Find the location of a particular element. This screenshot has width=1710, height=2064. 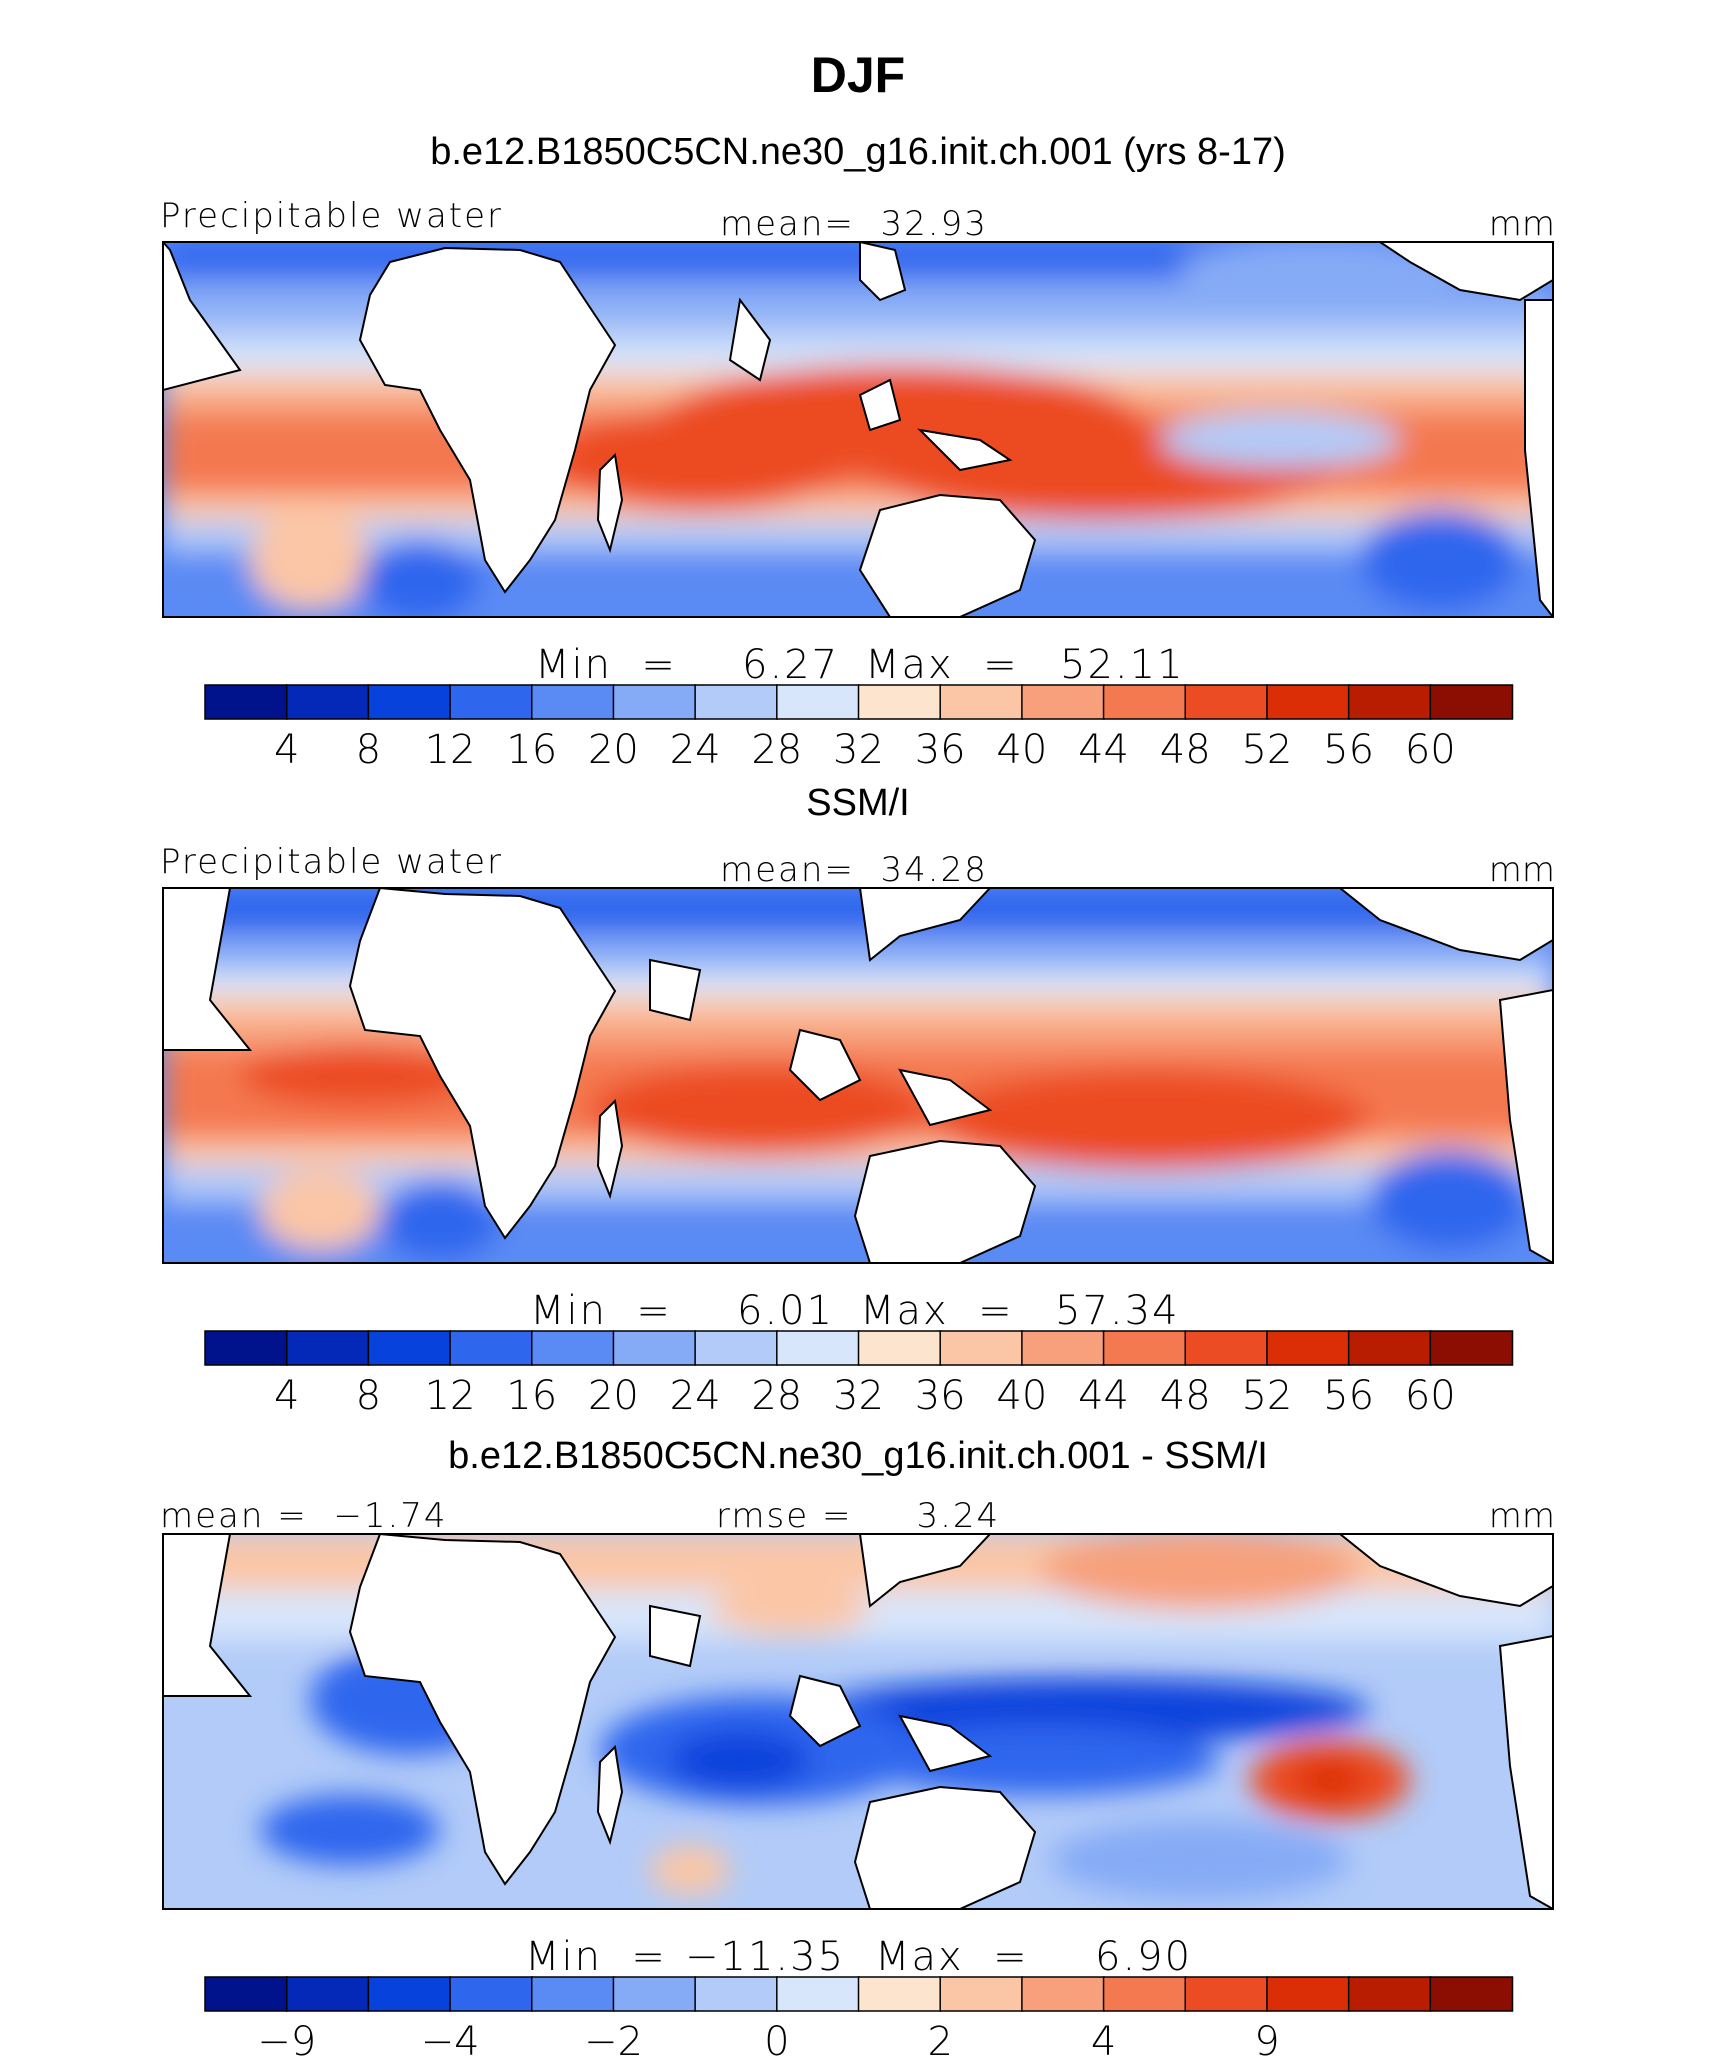

min-value: −11.35 is located at coordinates (765, 1957).